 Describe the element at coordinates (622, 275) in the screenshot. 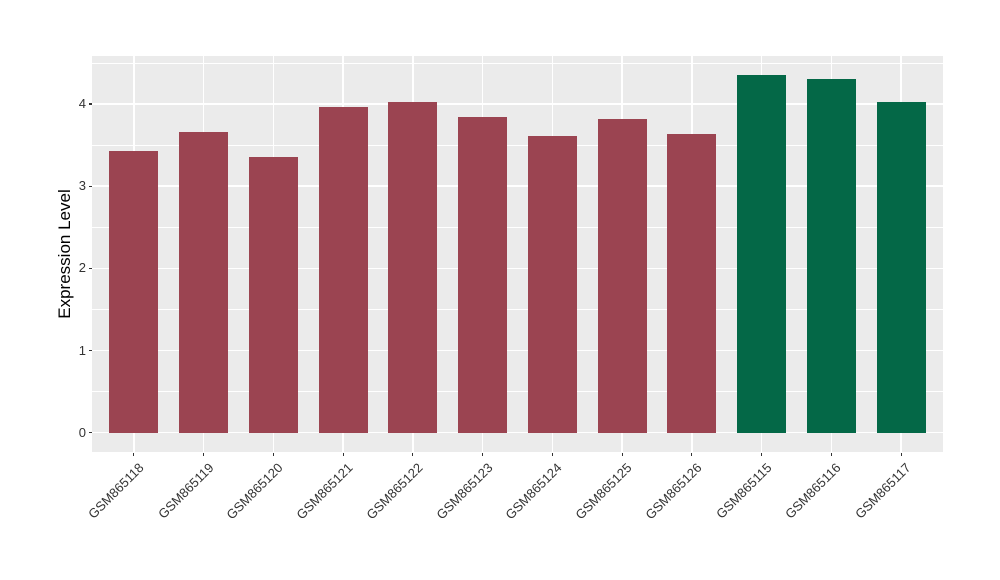

I see `bar-GSM865125` at that location.